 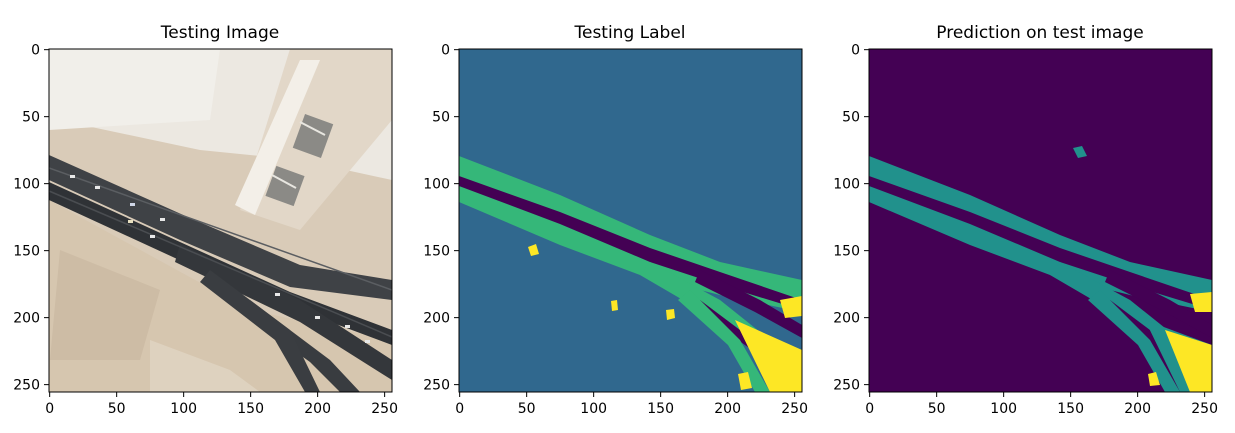 What do you see at coordinates (1039, 33) in the screenshot?
I see `panel-title: Prediction on test image` at bounding box center [1039, 33].